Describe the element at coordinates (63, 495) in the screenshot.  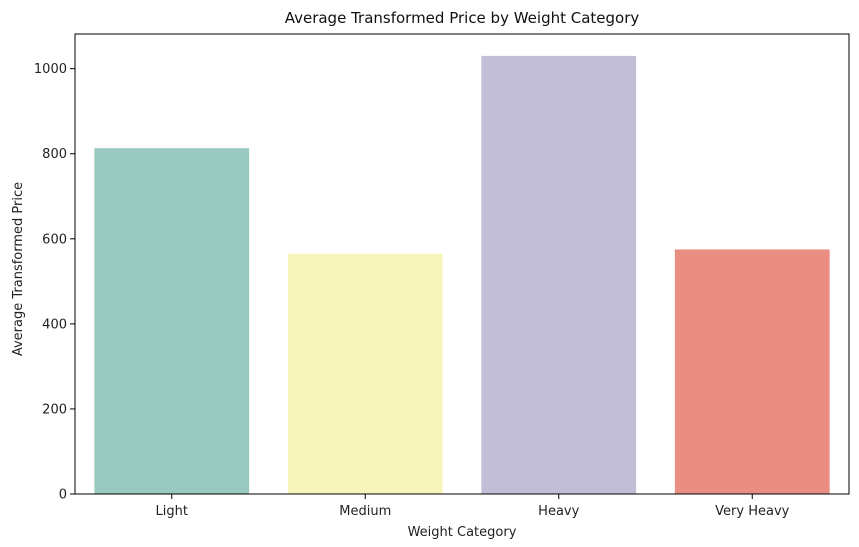
I see `y-tick-label: 0` at that location.